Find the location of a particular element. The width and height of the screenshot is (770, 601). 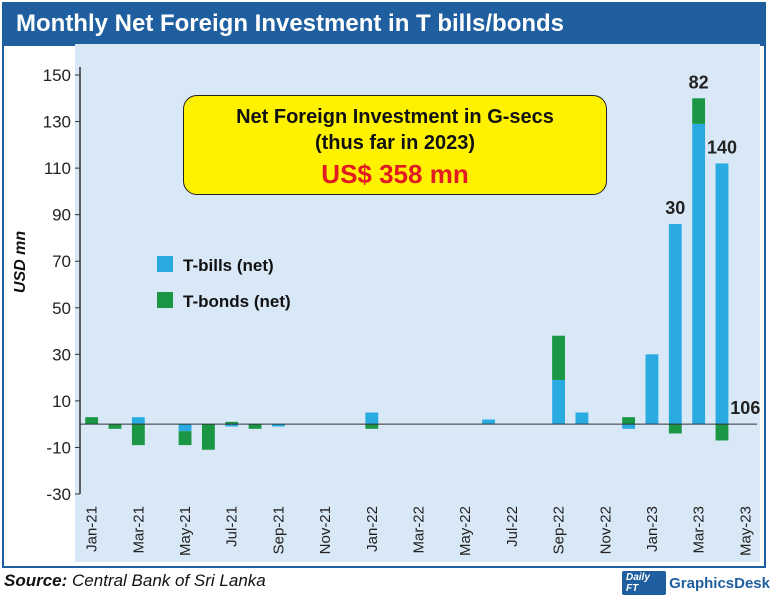

y-tick-label: 90 is located at coordinates (61, 215).